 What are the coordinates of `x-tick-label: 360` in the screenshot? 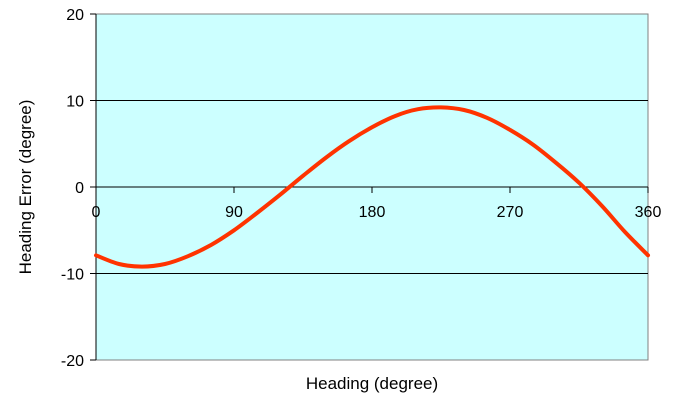 It's located at (648, 212).